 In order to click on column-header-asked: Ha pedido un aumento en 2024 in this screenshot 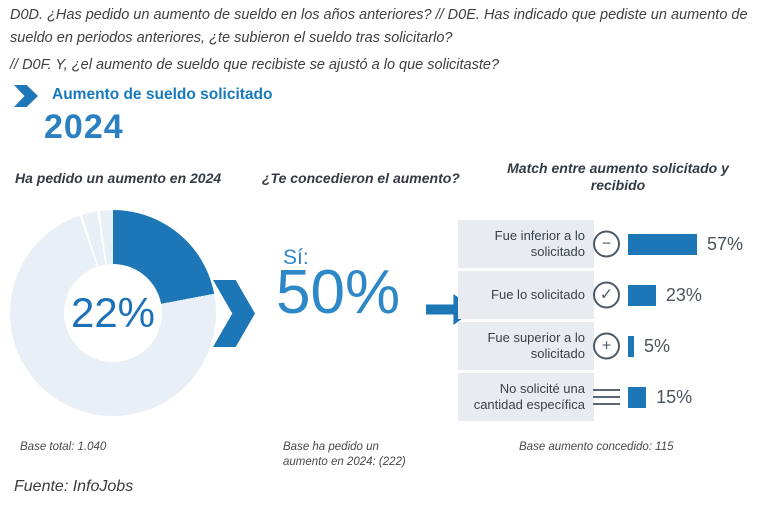, I will do `click(118, 178)`.